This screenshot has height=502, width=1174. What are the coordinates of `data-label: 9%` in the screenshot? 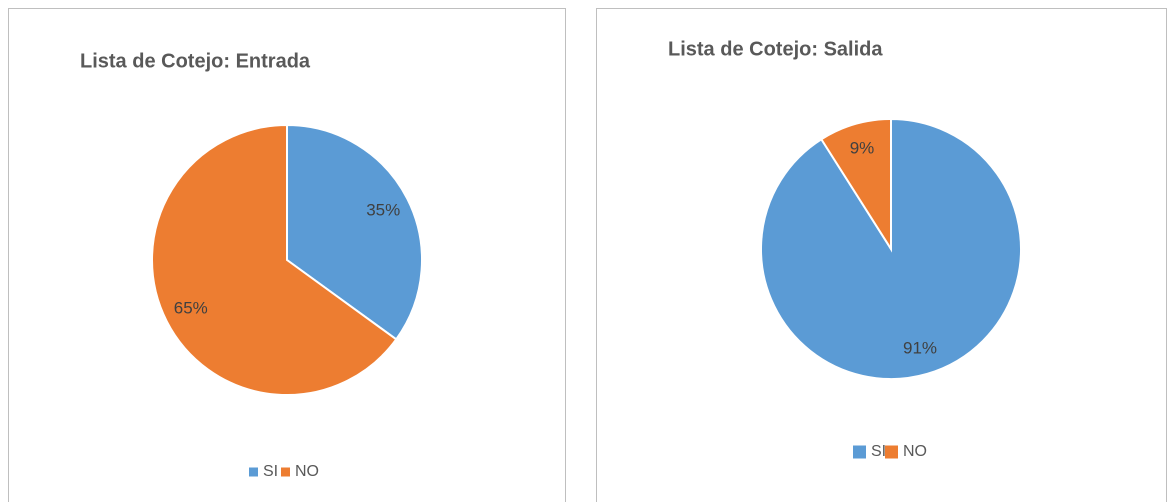 It's located at (862, 148).